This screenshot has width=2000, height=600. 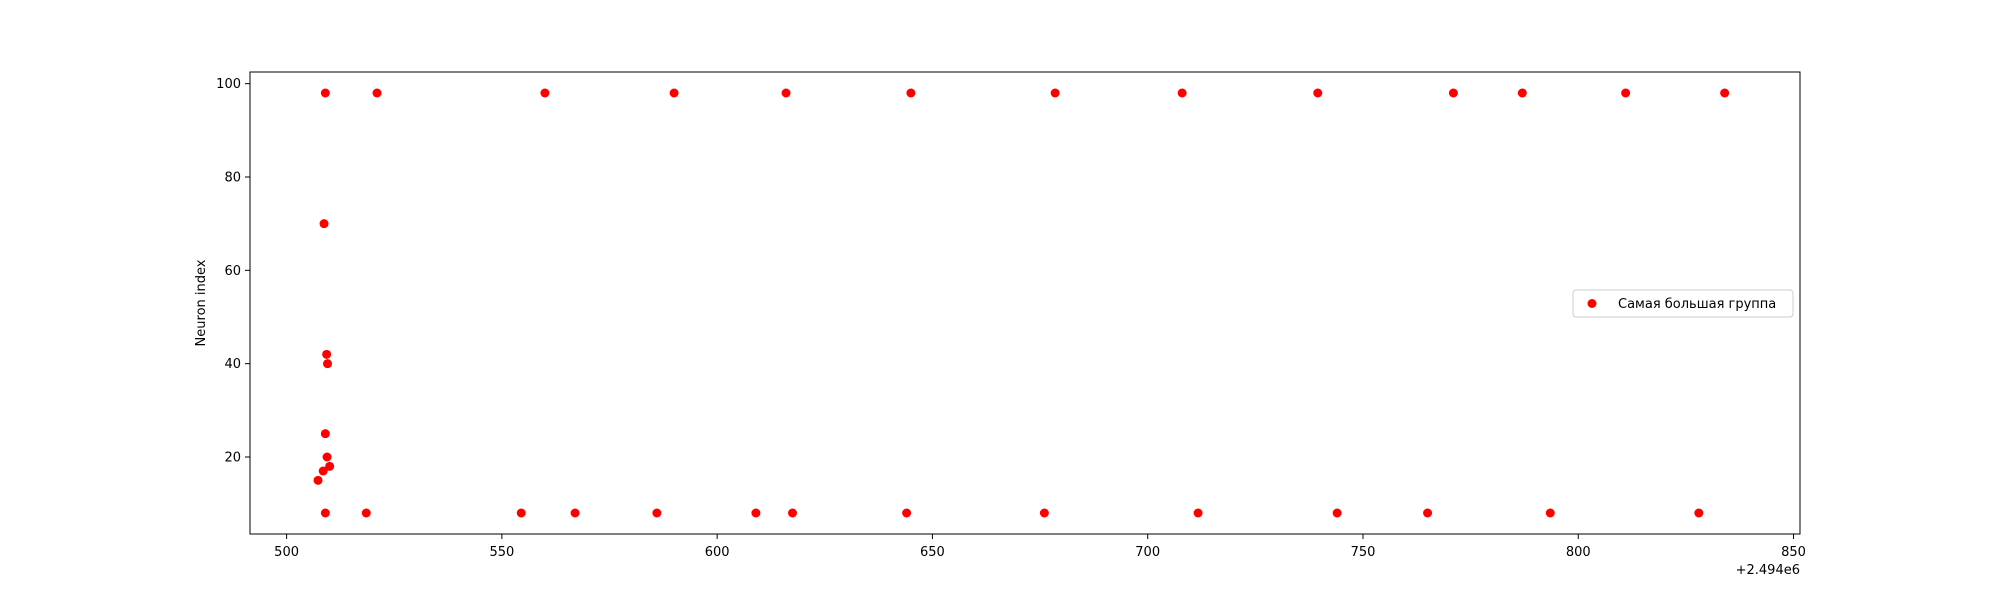 I want to click on y-tick-label: 60, so click(x=232, y=271).